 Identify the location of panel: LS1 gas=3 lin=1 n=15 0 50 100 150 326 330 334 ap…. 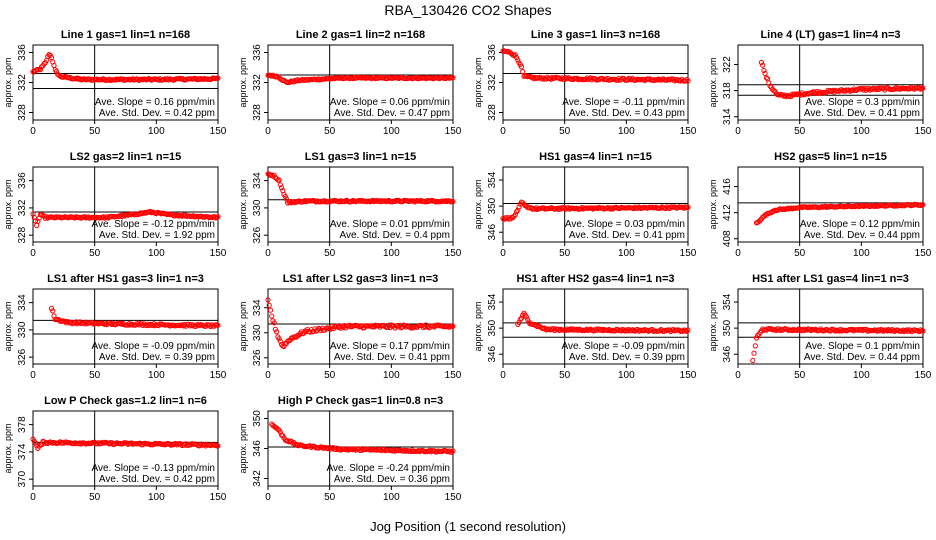
(350, 205).